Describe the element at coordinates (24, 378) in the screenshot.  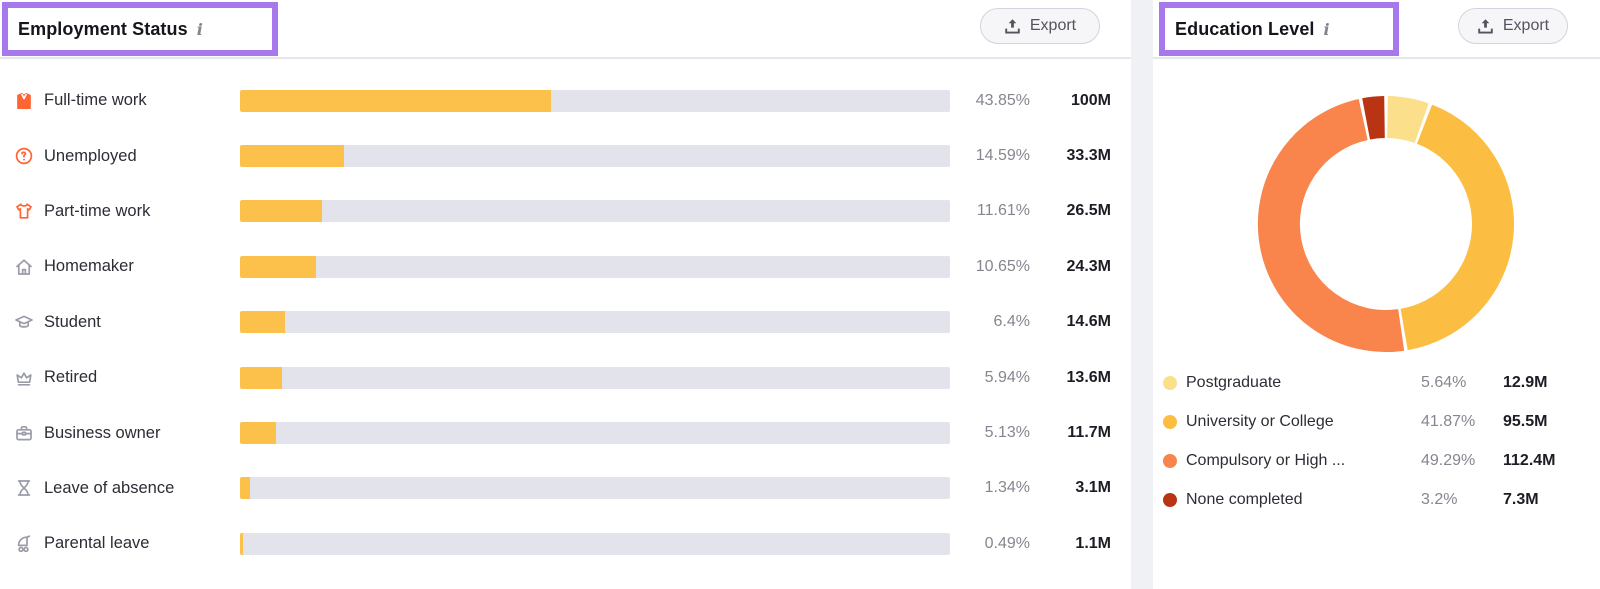
I see `retired-icon` at that location.